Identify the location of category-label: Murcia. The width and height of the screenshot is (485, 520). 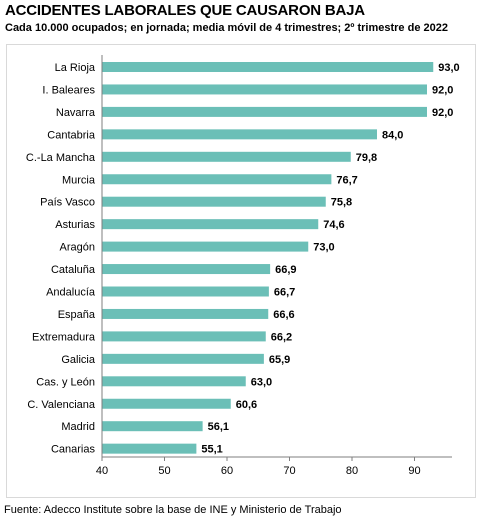
(79, 180).